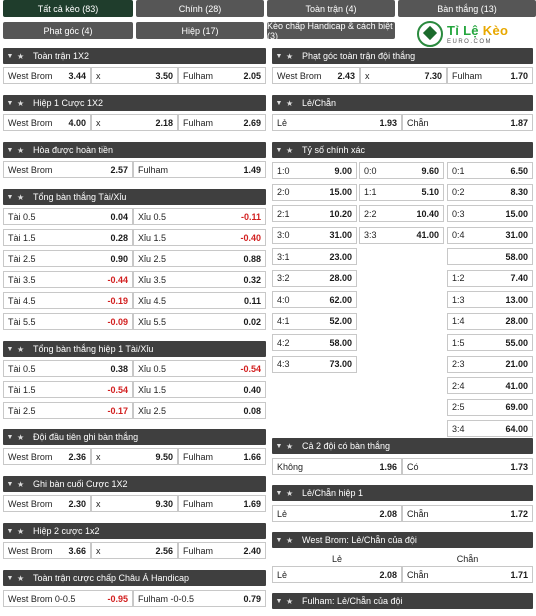 This screenshot has height=616, width=536. Describe the element at coordinates (314, 342) in the screenshot. I see `odds-cell: 4:2 58.00` at that location.